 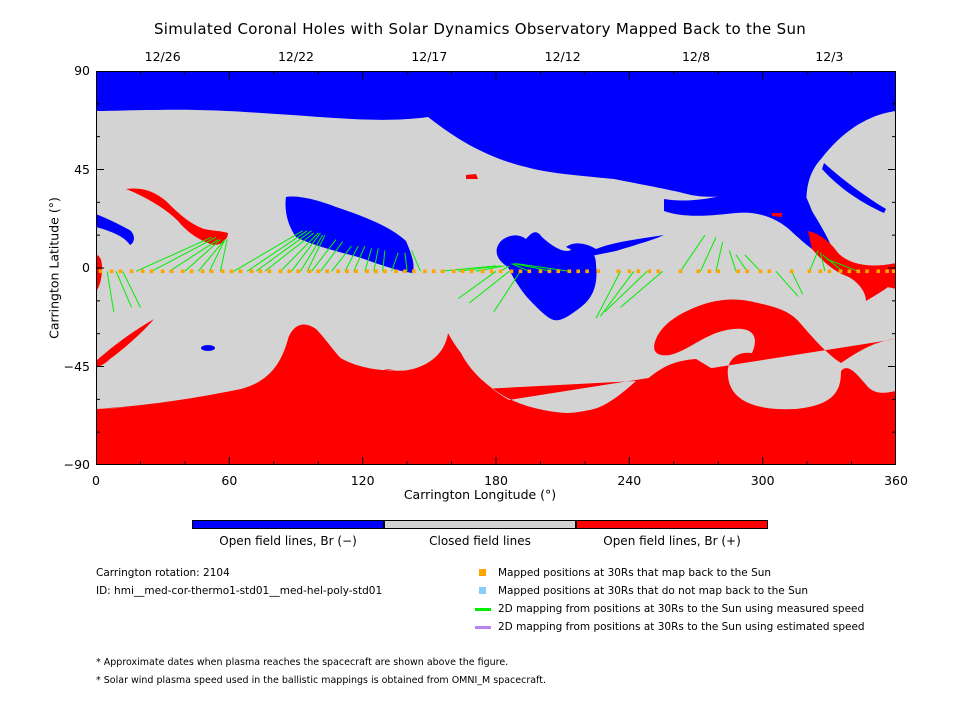 What do you see at coordinates (386, 374) in the screenshot?
I see `south-red-curl` at bounding box center [386, 374].